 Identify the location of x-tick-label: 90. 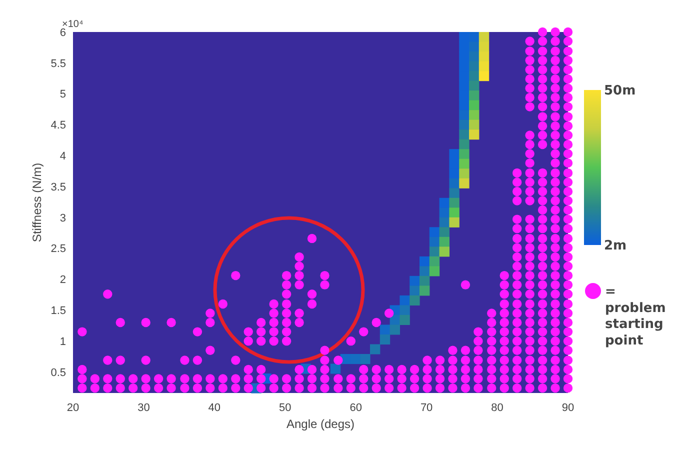
(568, 408).